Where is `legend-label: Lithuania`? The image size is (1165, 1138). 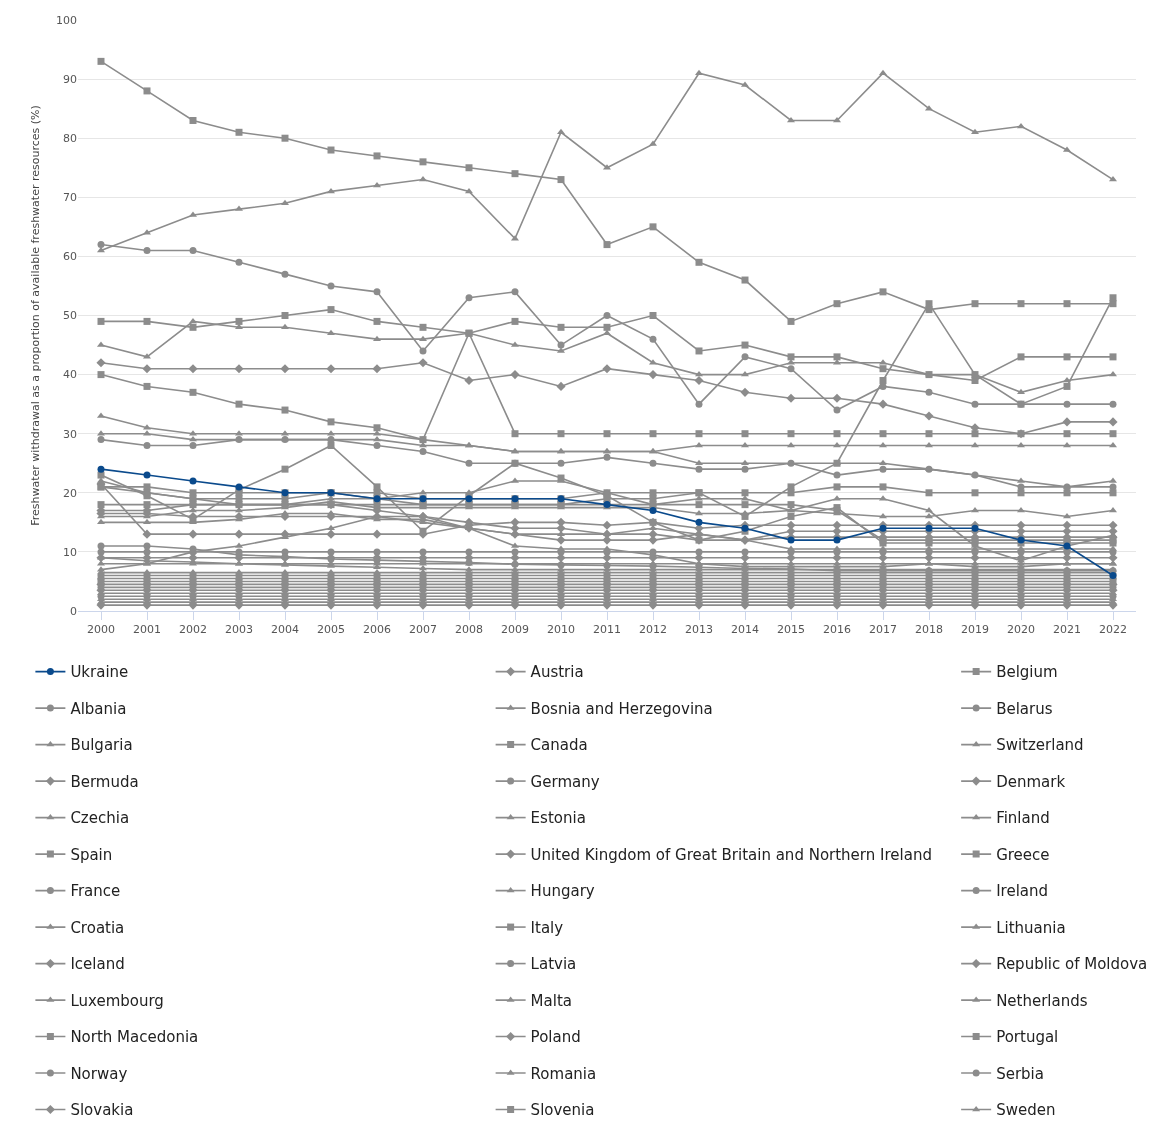 legend-label: Lithuania is located at coordinates (1031, 927).